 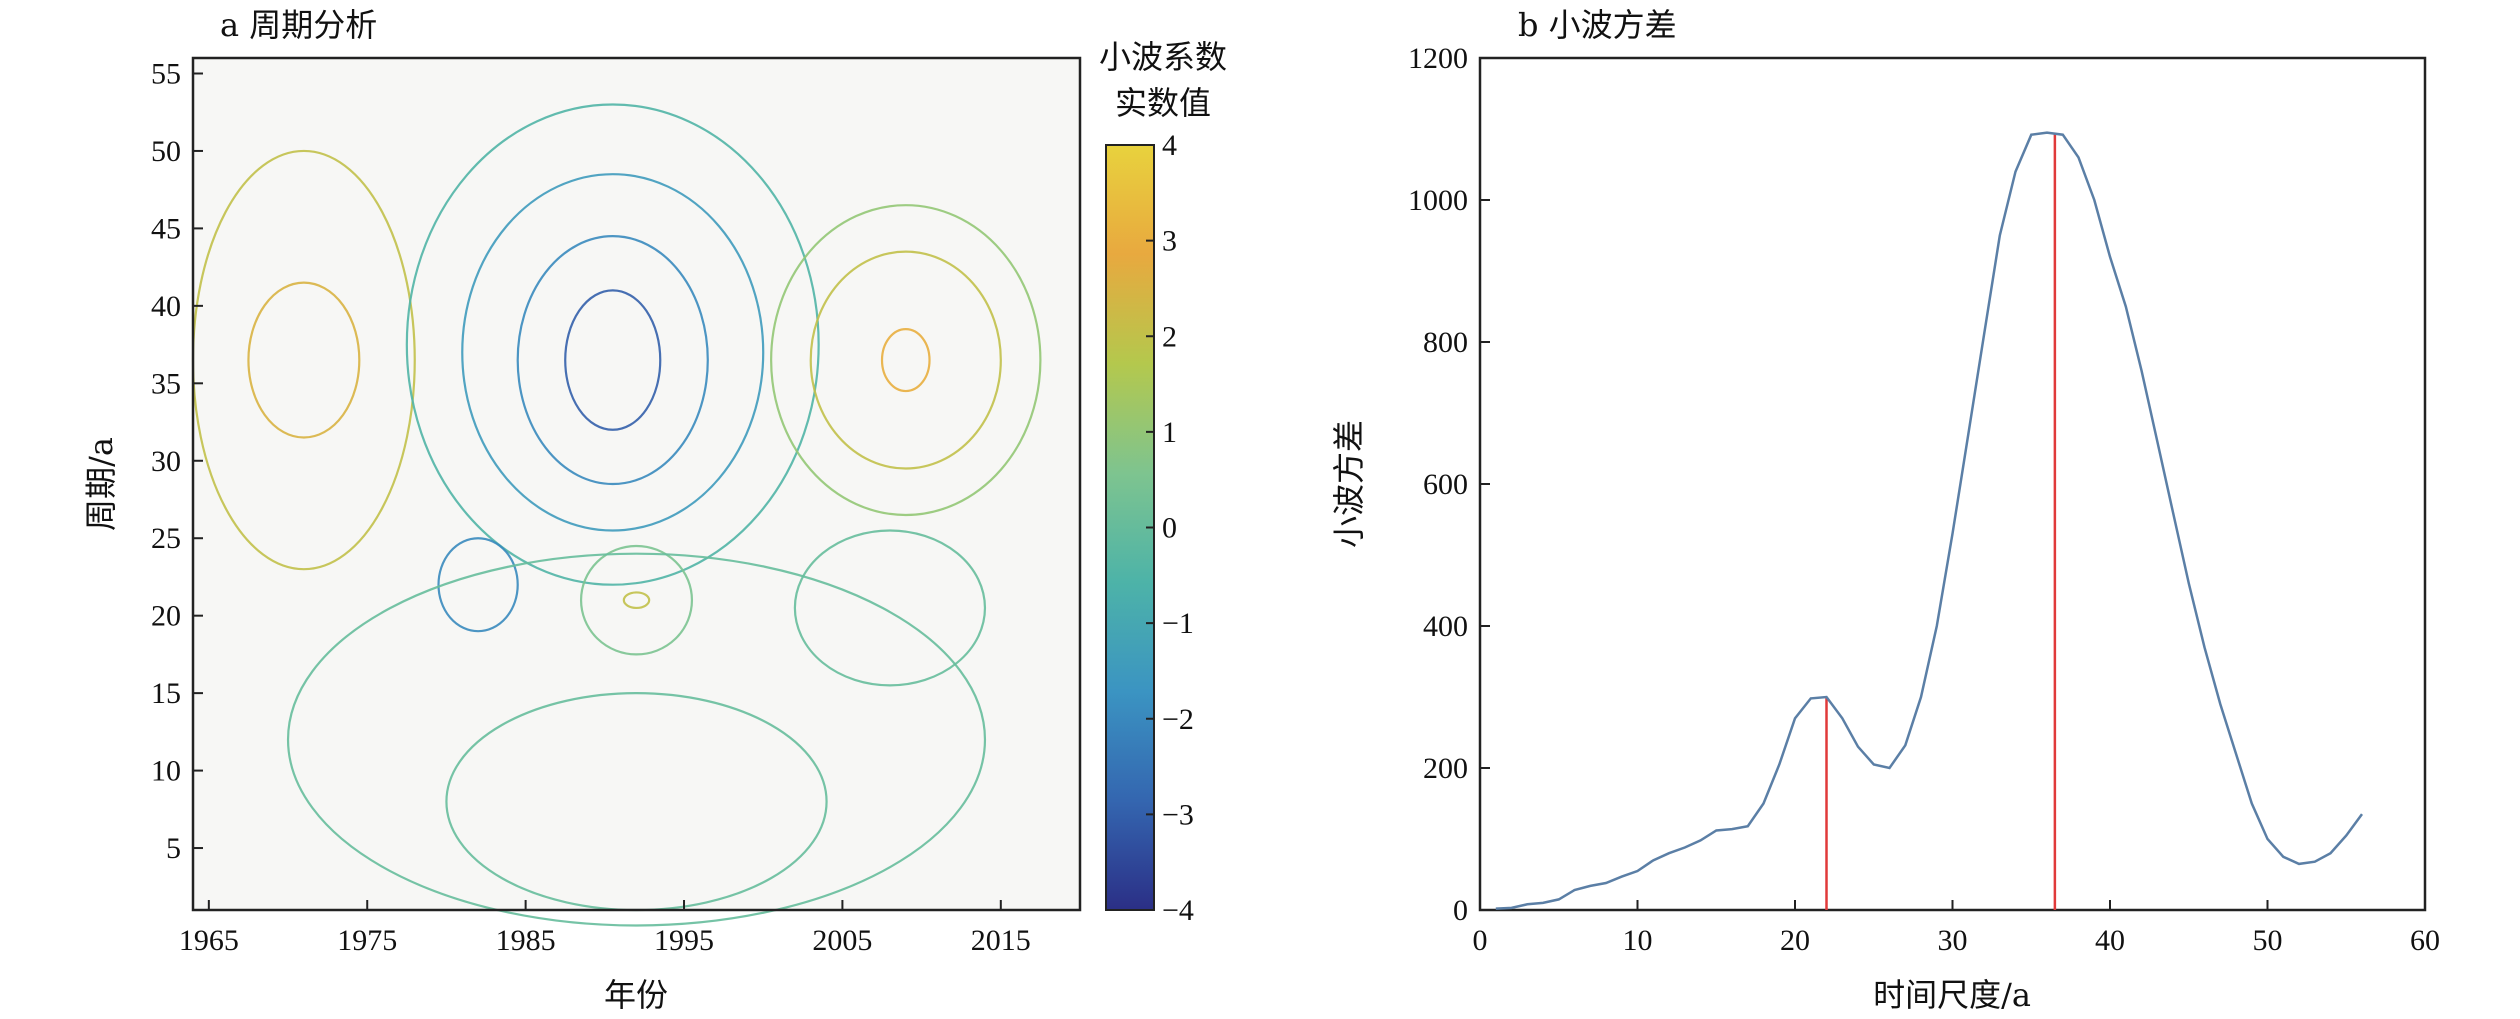 I want to click on y-tick-label: 55, so click(x=166, y=73).